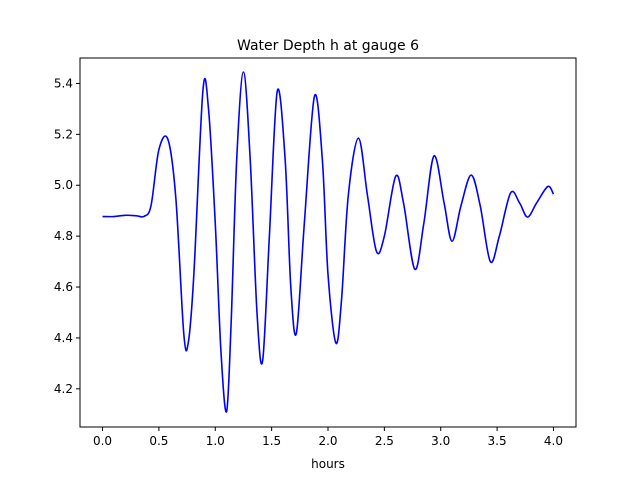 The height and width of the screenshot is (484, 640). I want to click on y-tick-label-6: 5.4, so click(63, 83).